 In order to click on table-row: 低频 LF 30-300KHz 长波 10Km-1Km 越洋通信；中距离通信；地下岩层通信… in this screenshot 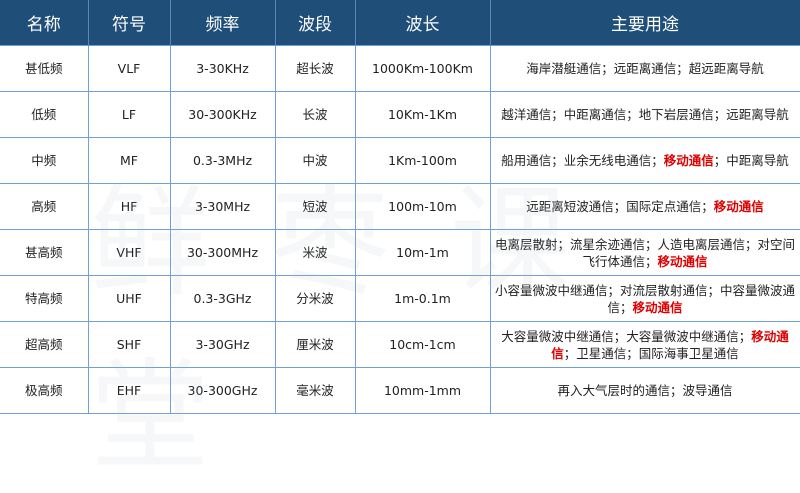, I will do `click(400, 114)`.